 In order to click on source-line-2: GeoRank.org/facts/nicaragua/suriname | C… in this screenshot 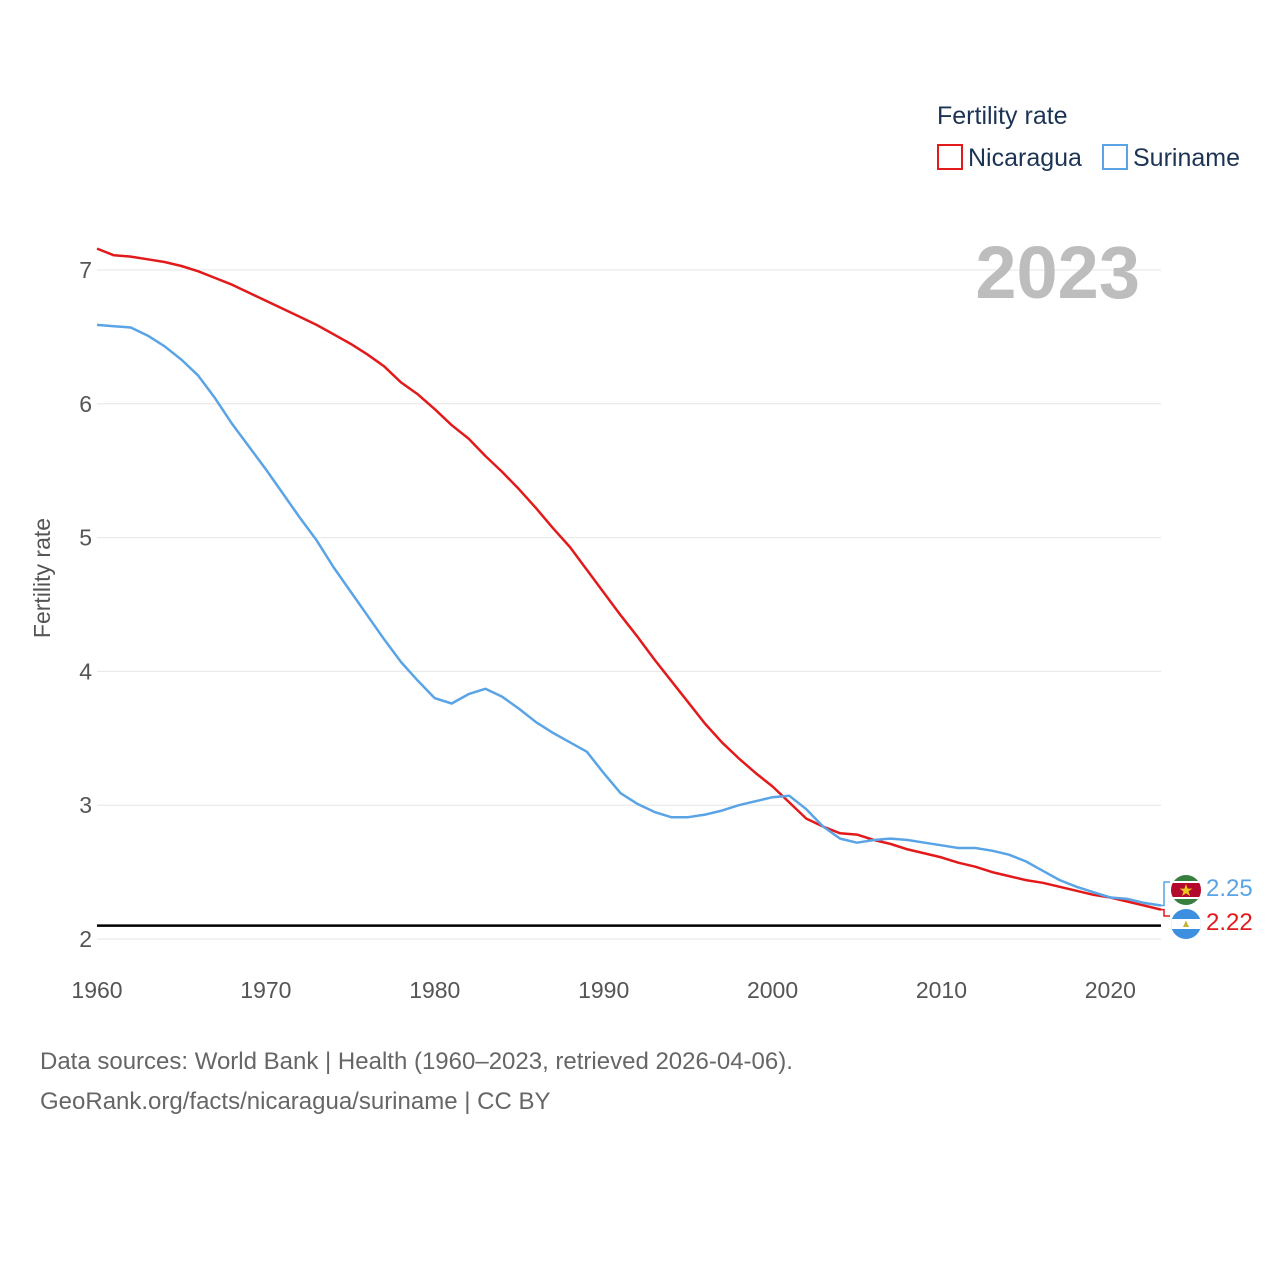, I will do `click(295, 1101)`.